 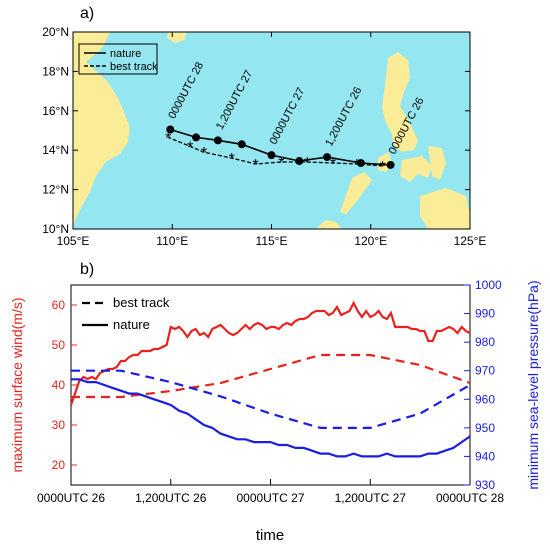 What do you see at coordinates (470, 241) in the screenshot?
I see `lon-tick-label: 125°E` at bounding box center [470, 241].